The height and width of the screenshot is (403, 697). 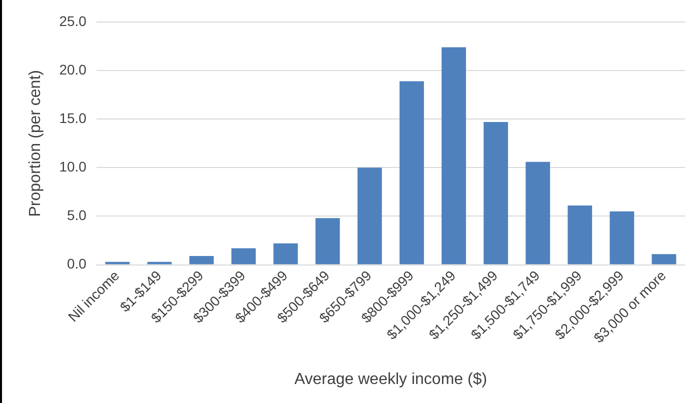 I want to click on y-tick-label: 0.0, so click(x=76, y=264).